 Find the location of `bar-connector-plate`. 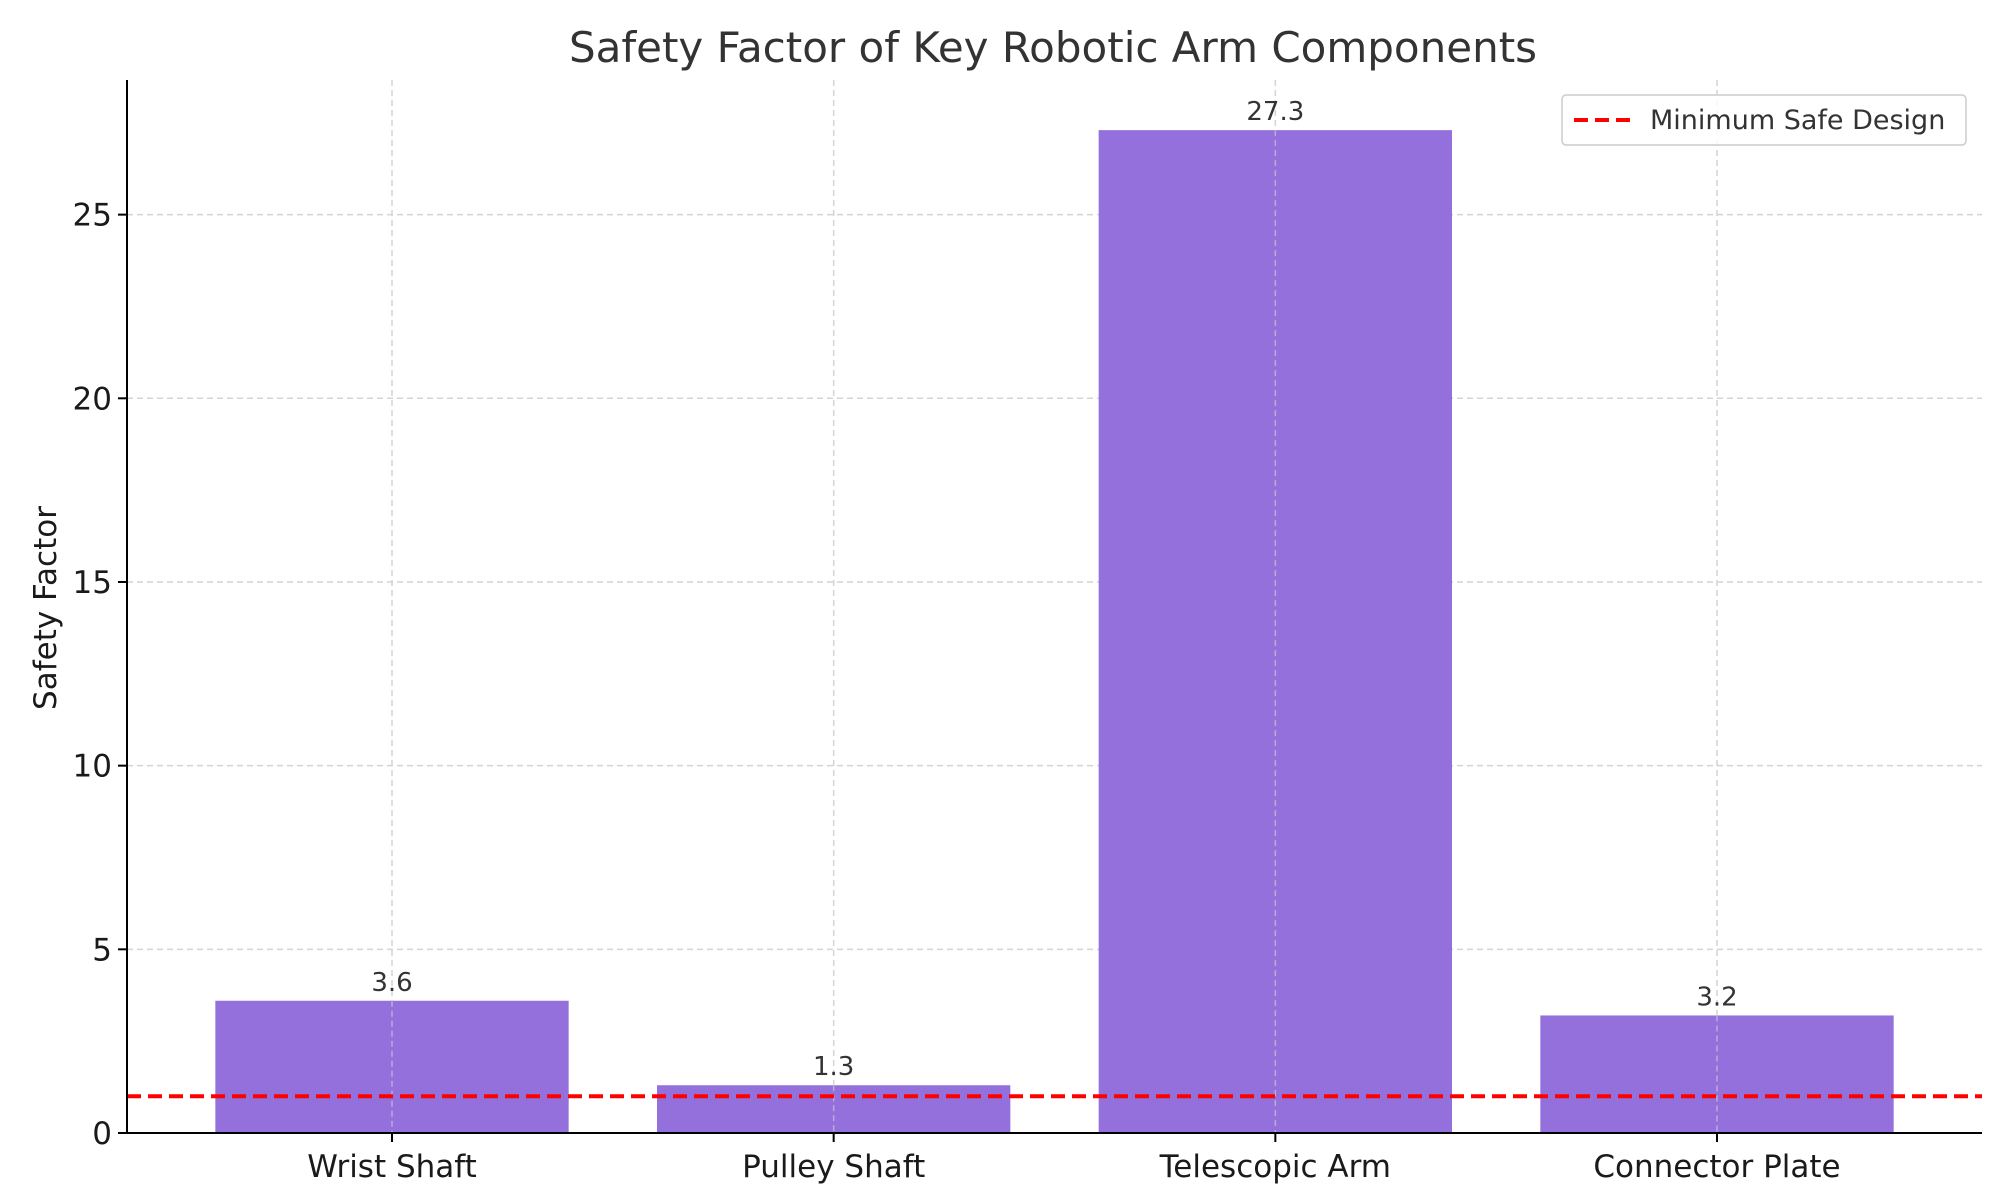

bar-connector-plate is located at coordinates (1717, 1074).